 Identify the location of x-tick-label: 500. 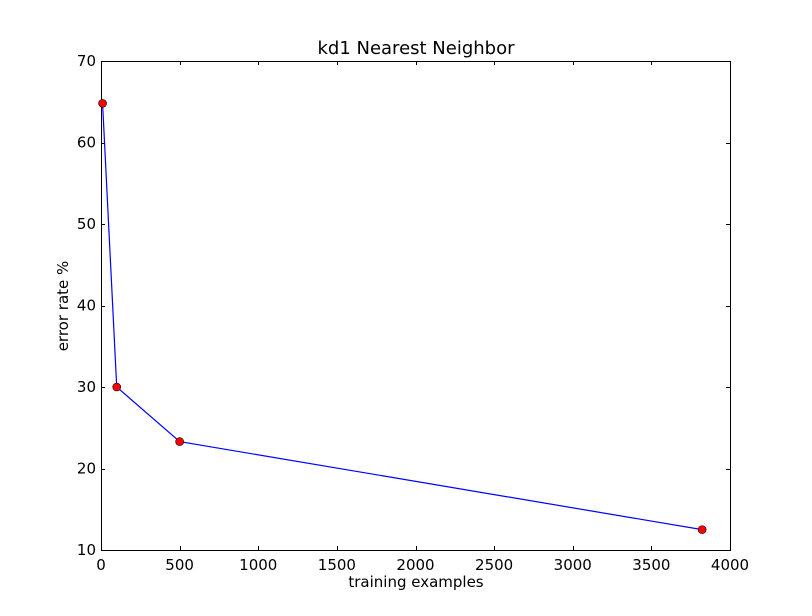
(179, 565).